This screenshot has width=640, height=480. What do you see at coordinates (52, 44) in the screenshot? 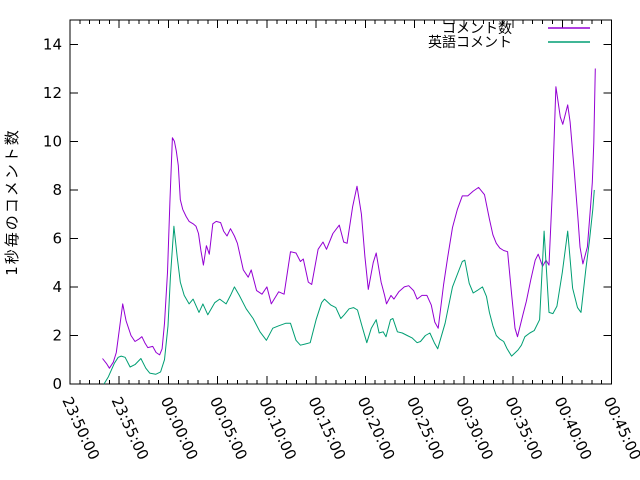
I see `y-tick-label: 14` at bounding box center [52, 44].